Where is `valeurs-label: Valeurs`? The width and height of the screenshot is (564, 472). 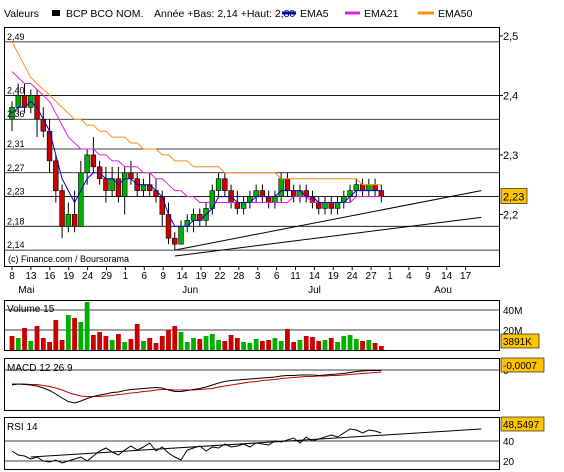
valeurs-label: Valeurs is located at coordinates (21, 14).